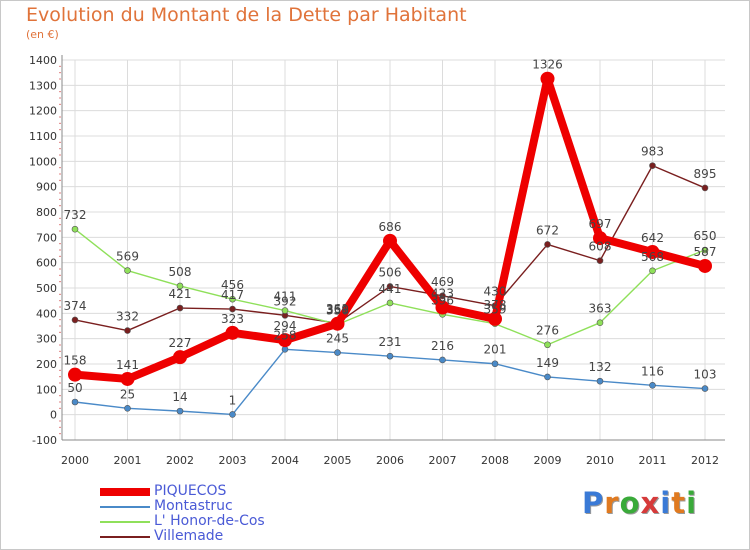 This screenshot has width=750, height=550. I want to click on logo-letter: P, so click(593, 503).